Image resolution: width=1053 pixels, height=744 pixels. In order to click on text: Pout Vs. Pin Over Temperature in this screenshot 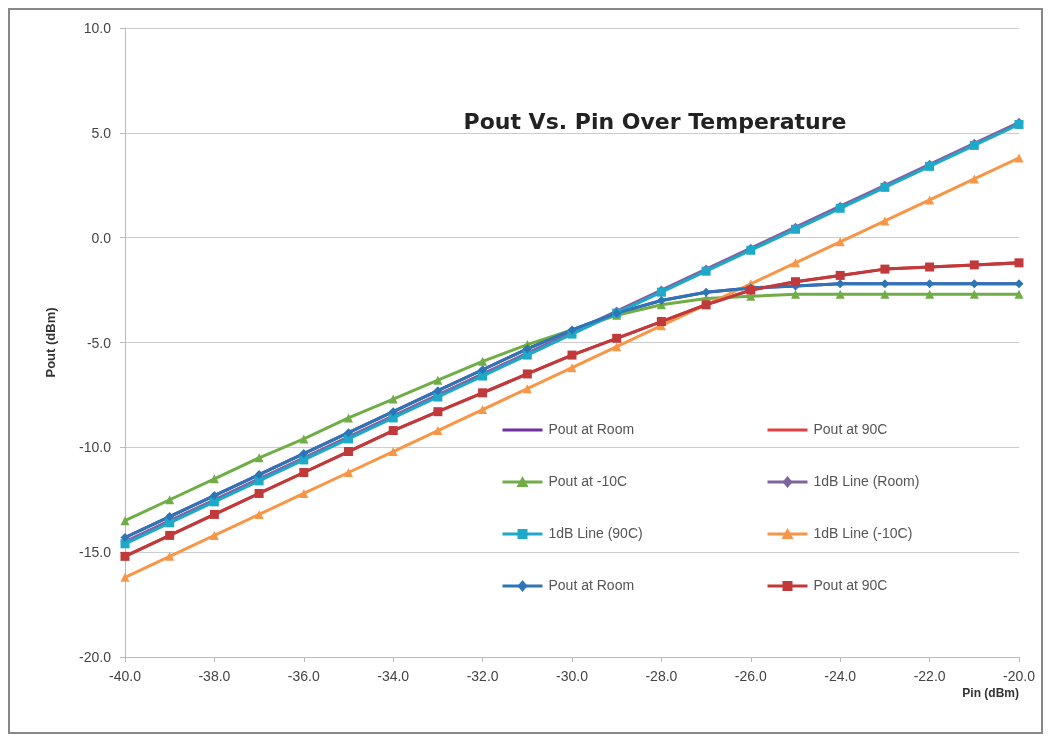, I will do `click(655, 121)`.